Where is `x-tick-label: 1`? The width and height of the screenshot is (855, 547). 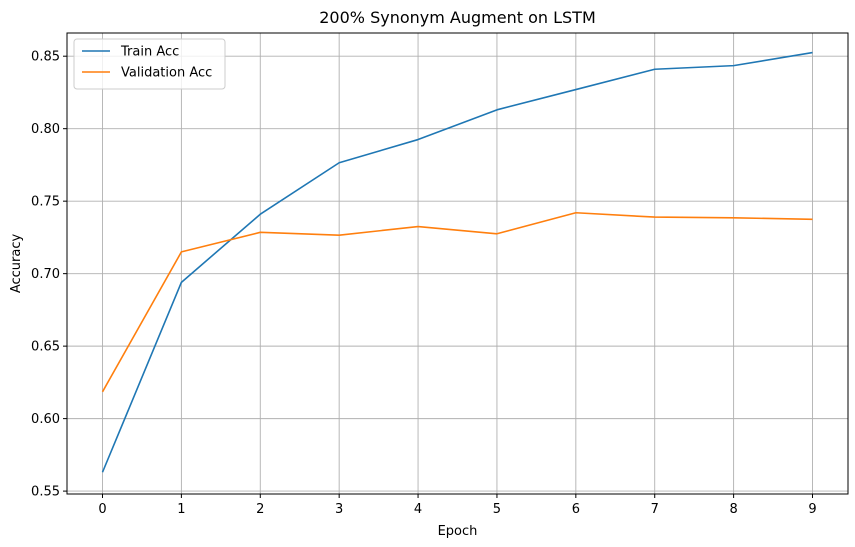
x-tick-label: 1 is located at coordinates (181, 509).